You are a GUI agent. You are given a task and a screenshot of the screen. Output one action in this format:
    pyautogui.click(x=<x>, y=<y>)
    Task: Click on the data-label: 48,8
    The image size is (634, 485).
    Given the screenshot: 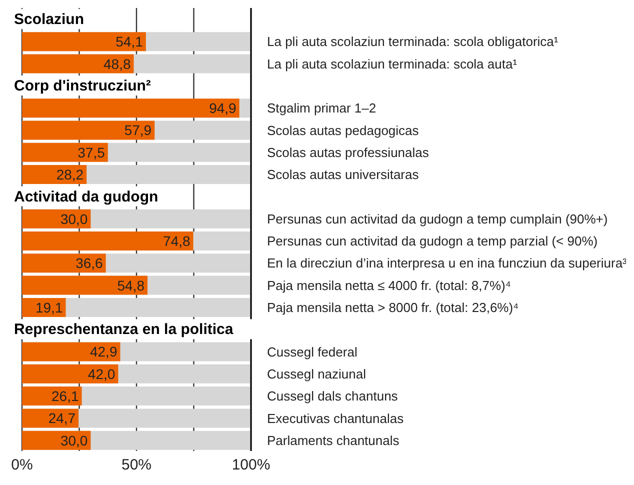 What is the action you would take?
    pyautogui.click(x=117, y=64)
    